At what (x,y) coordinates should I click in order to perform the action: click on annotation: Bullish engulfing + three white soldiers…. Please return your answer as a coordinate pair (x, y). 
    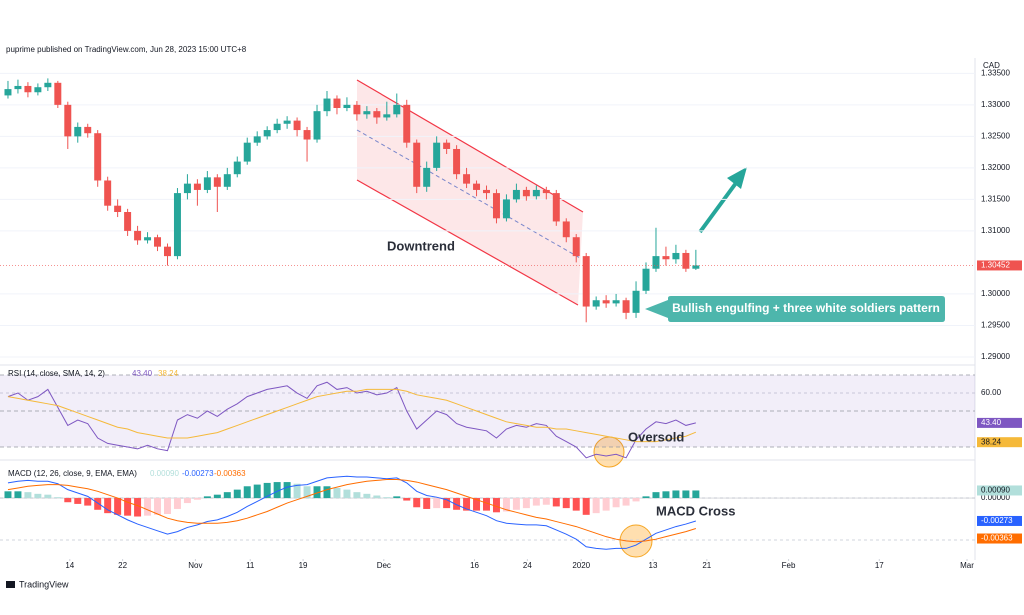
    Looking at the image, I should click on (806, 308).